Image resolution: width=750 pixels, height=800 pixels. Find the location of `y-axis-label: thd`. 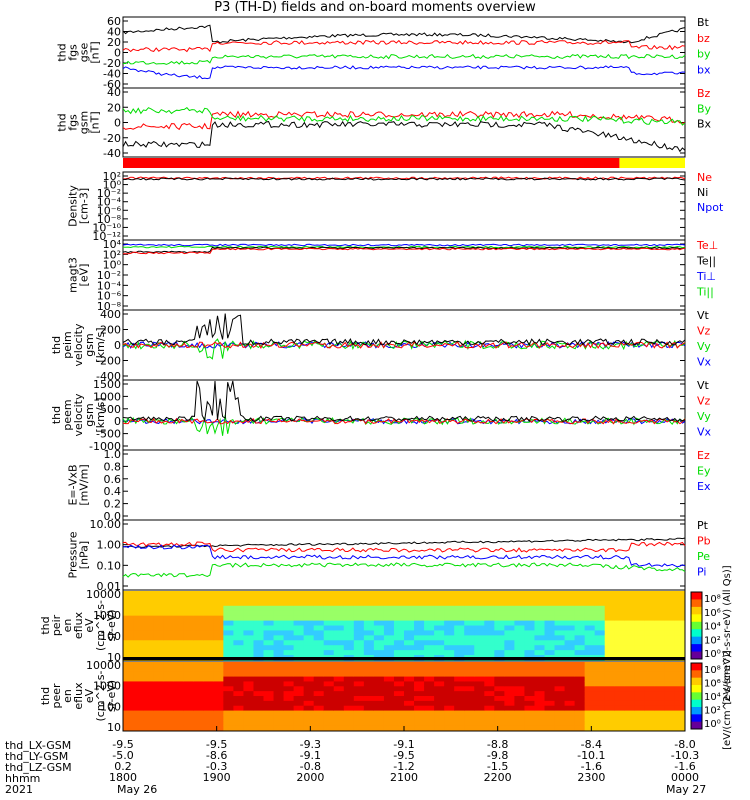

y-axis-label: thd is located at coordinates (62, 52).